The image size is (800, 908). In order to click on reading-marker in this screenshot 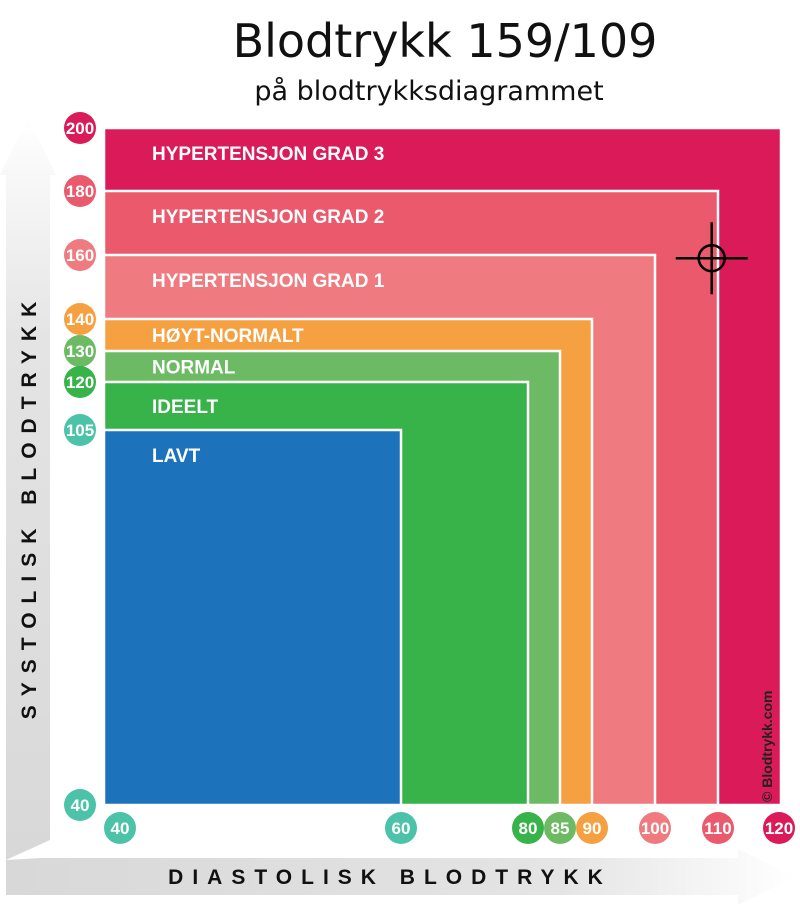, I will do `click(711, 258)`.